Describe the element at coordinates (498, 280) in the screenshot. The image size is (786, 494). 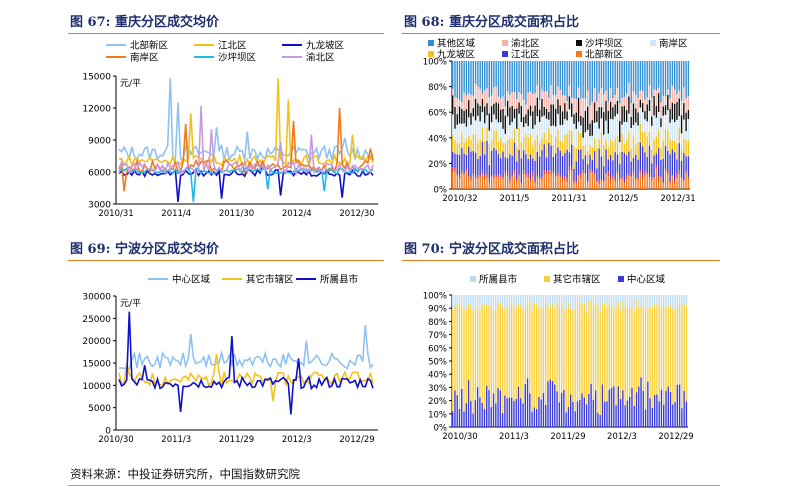
I see `legend-label: 所属县市` at that location.